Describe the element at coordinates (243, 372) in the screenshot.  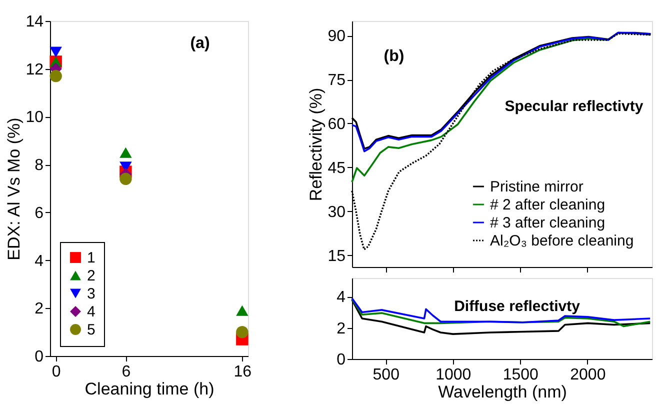
I see `x-tick-label: 16` at that location.